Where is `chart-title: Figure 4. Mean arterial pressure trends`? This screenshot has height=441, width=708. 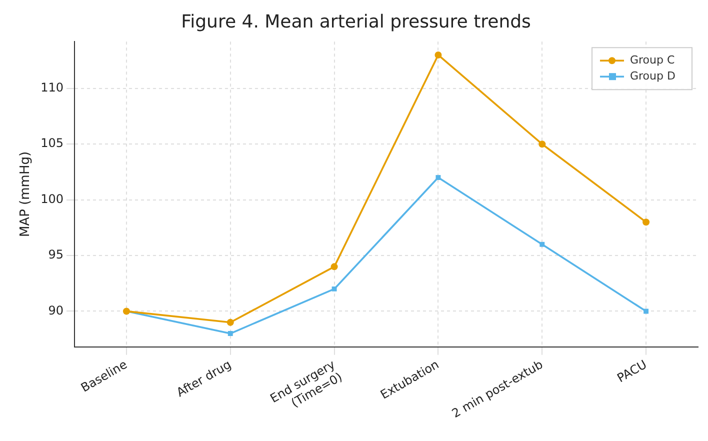
chart-title: Figure 4. Mean arterial pressure trends is located at coordinates (356, 21).